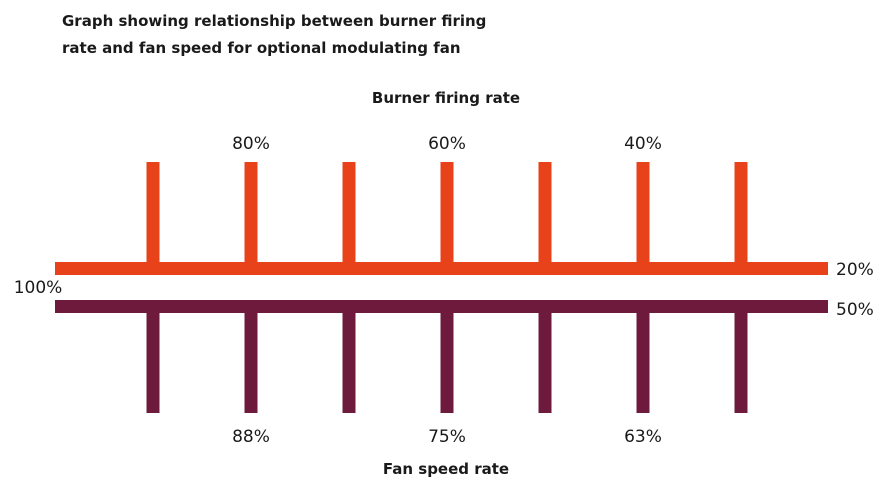  Describe the element at coordinates (855, 270) in the screenshot. I see `burner-end-label: 20%` at that location.